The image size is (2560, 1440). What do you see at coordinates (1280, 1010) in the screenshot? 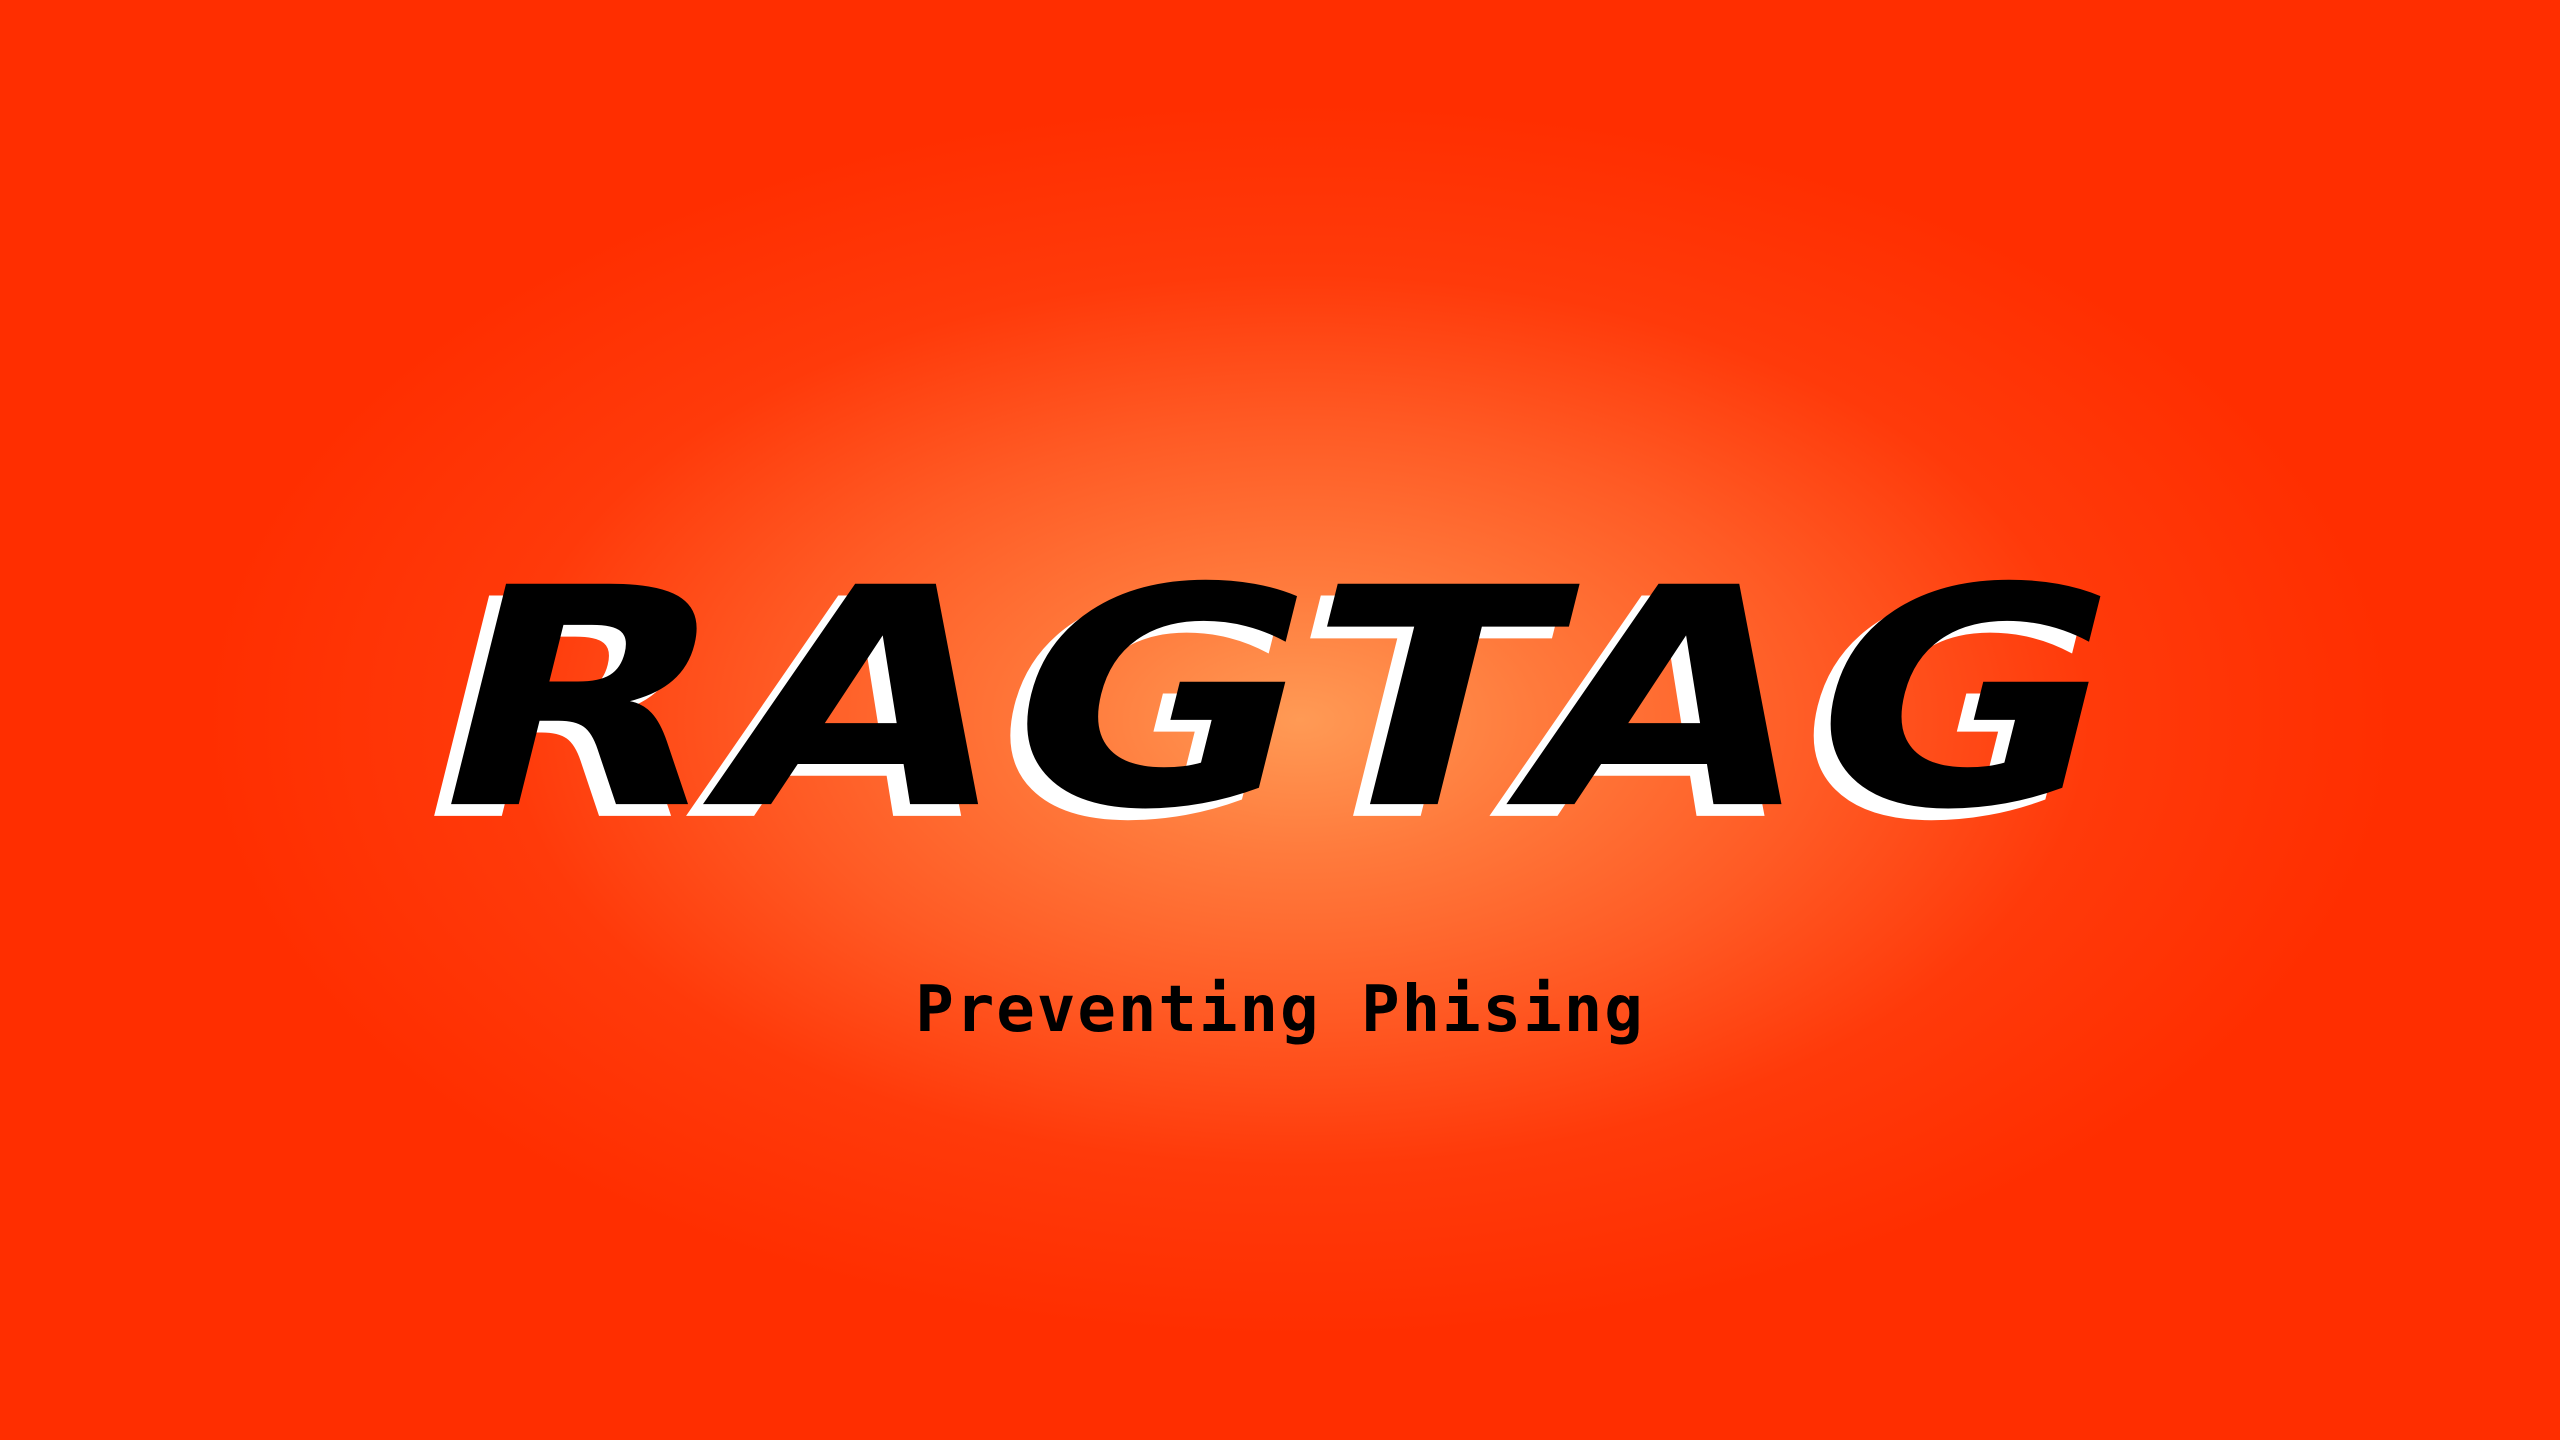
I see `tagline: Preventing Phising` at bounding box center [1280, 1010].